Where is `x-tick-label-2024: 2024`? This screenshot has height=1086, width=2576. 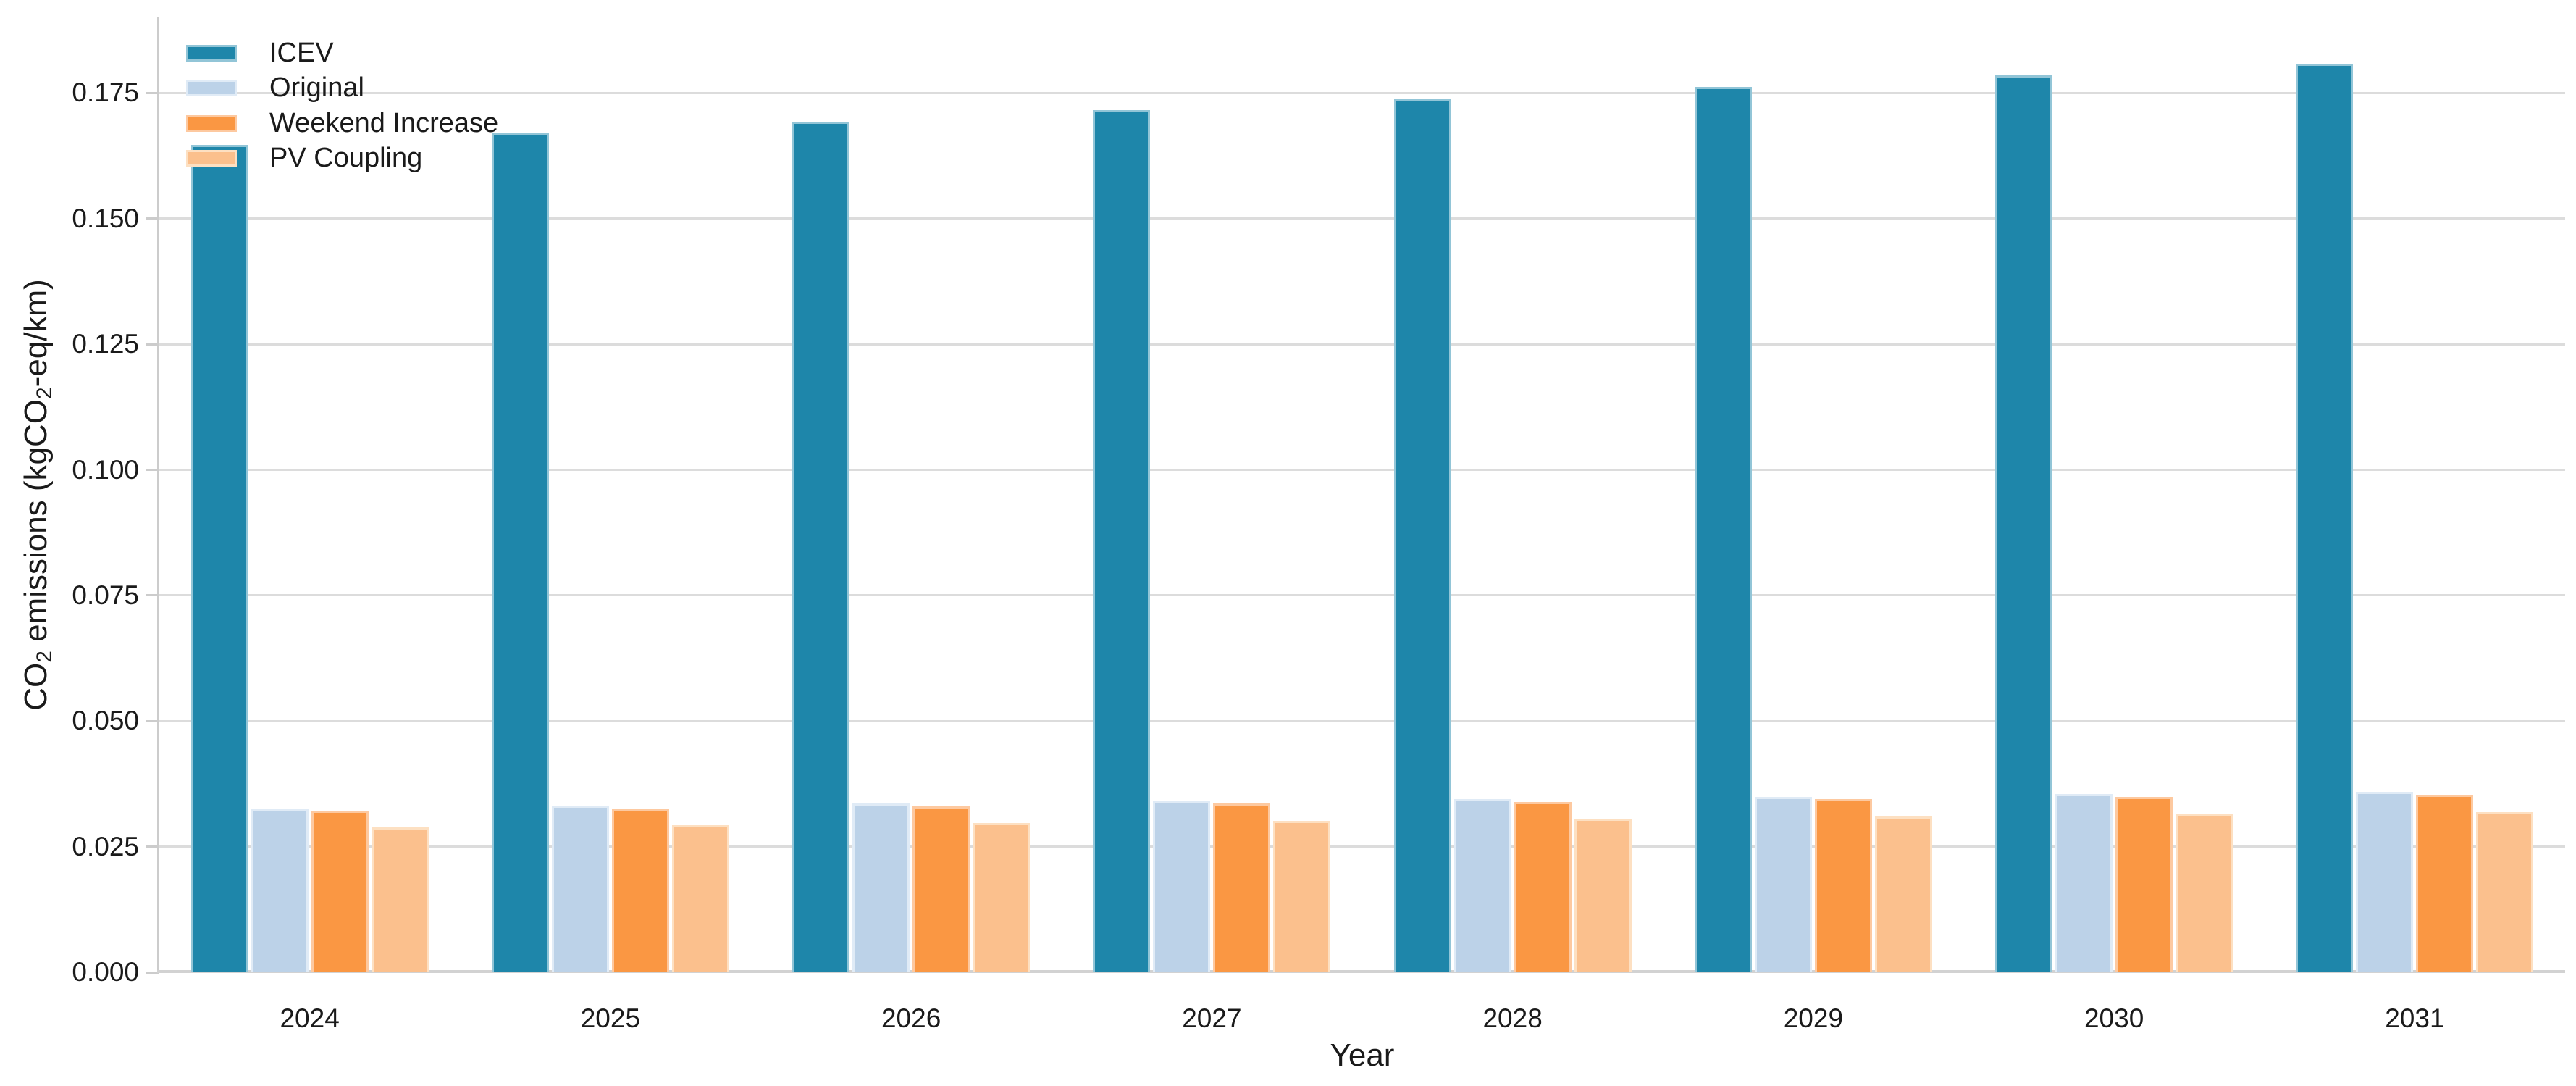 x-tick-label-2024: 2024 is located at coordinates (310, 1018).